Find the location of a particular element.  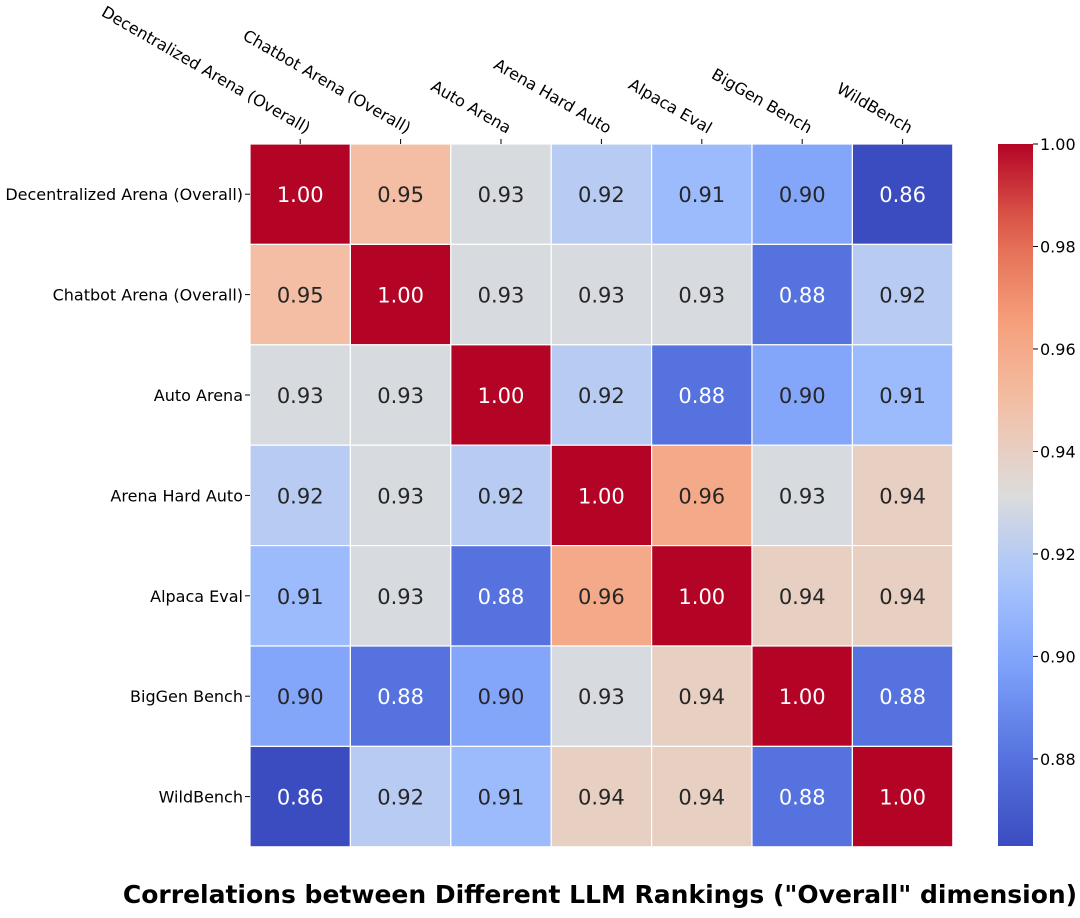

cell-value-label: 0.96 is located at coordinates (701, 496).